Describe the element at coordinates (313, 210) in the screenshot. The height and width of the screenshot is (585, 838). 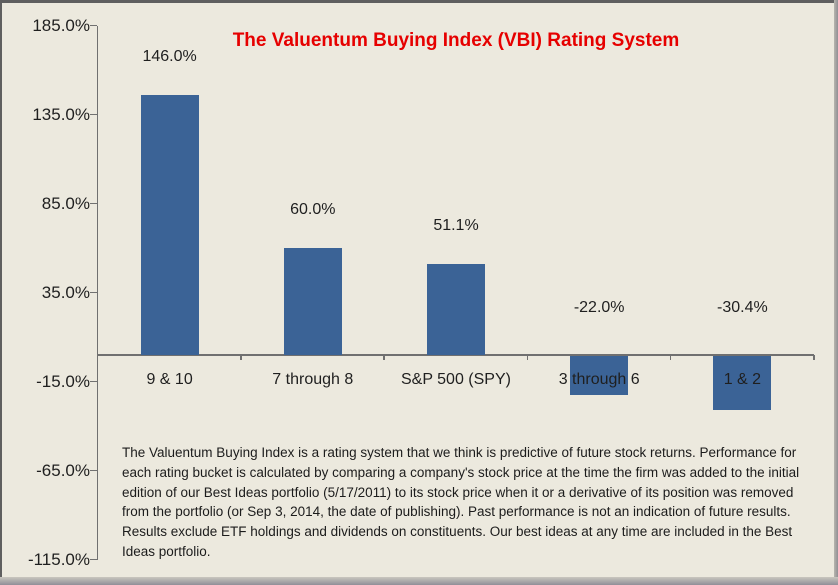
I see `bar-value-label: 60.0%` at that location.